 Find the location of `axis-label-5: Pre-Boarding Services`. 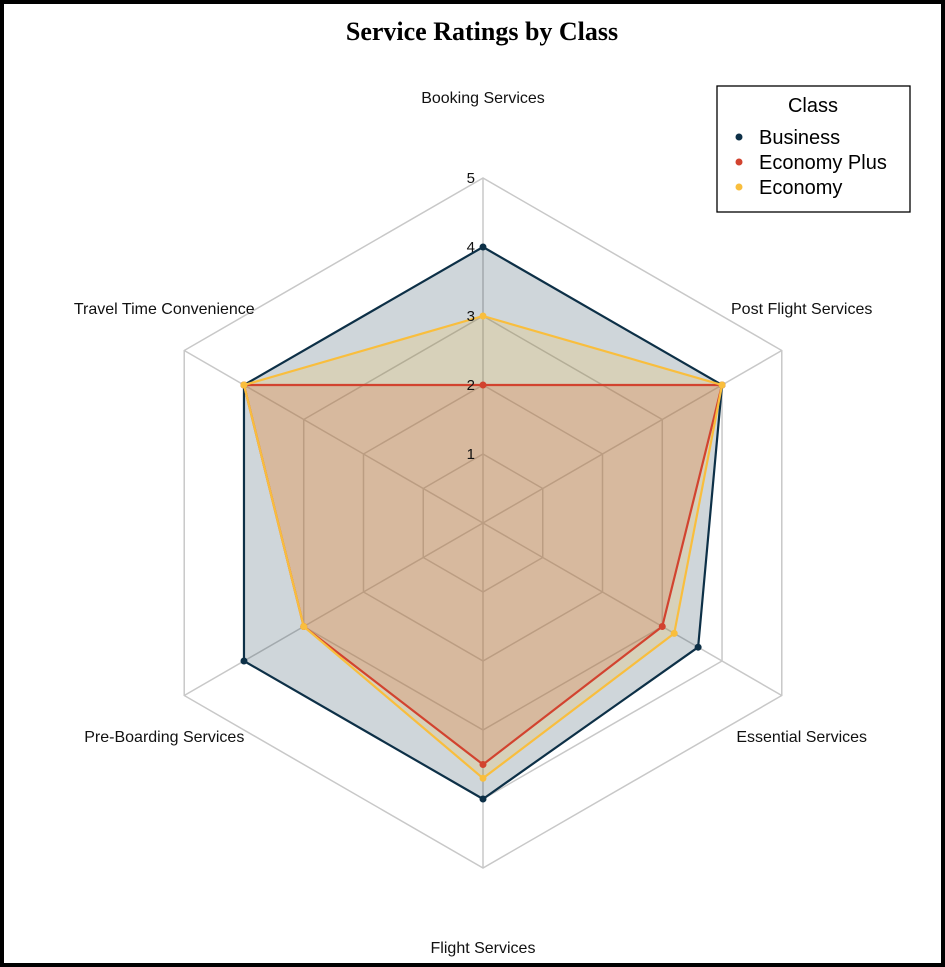

axis-label-5: Pre-Boarding Services is located at coordinates (164, 737).